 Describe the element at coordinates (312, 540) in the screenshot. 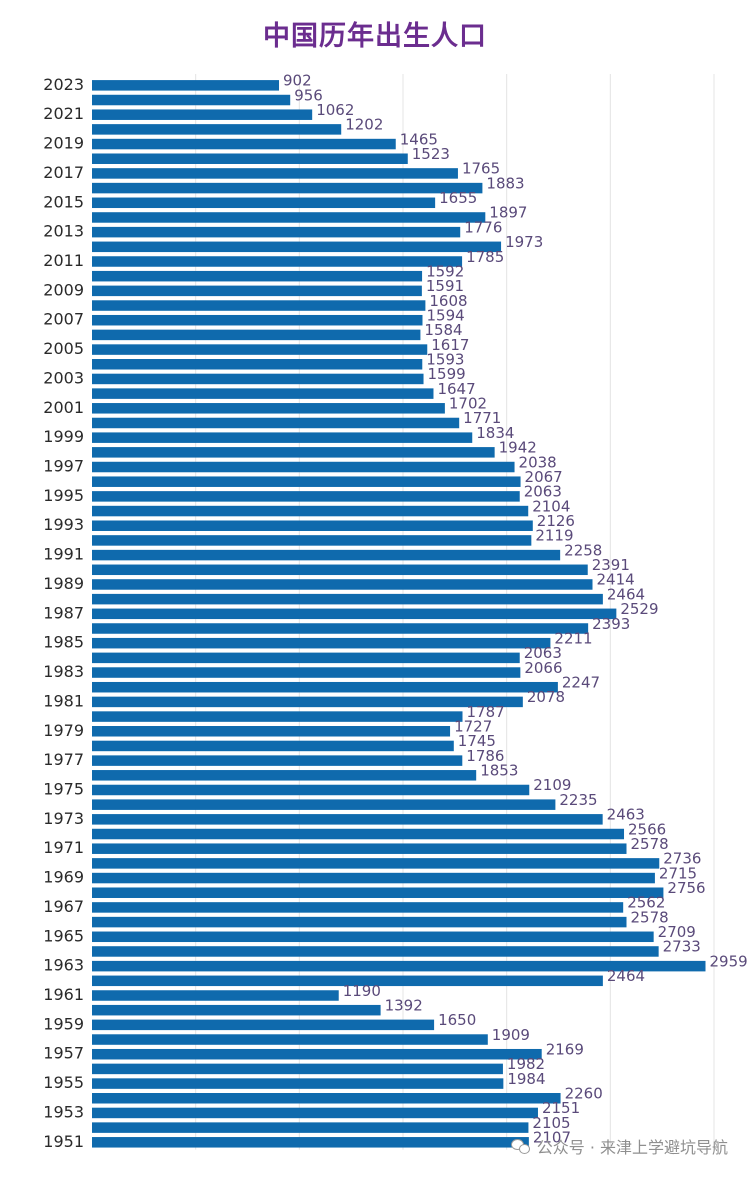

I see `bar-1992` at that location.